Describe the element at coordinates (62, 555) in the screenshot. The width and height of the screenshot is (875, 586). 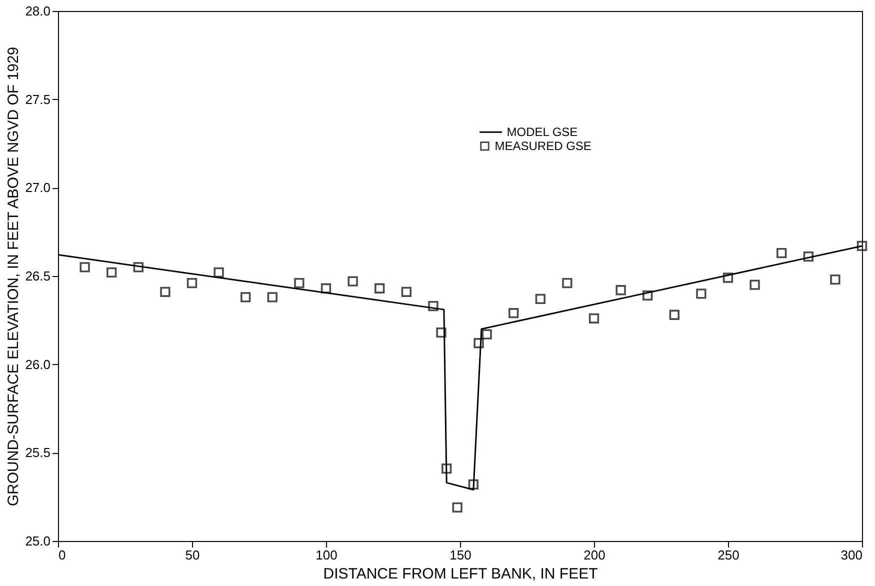
I see `x-tick-label: 0` at that location.